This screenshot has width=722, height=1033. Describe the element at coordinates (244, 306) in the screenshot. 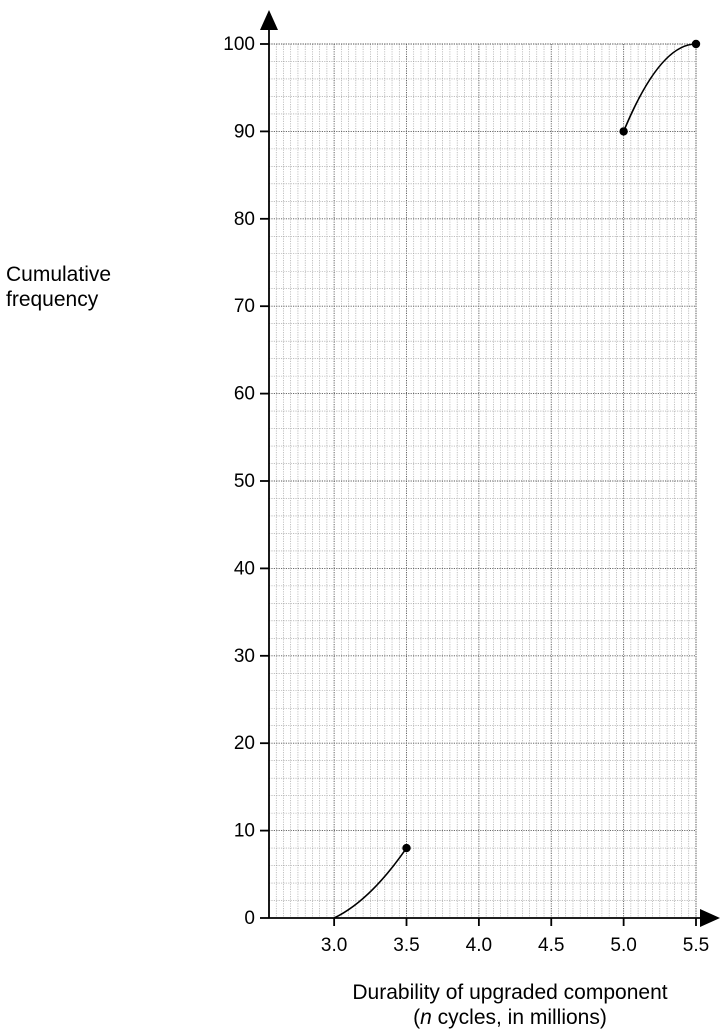

I see `y-tick-label: 70` at that location.